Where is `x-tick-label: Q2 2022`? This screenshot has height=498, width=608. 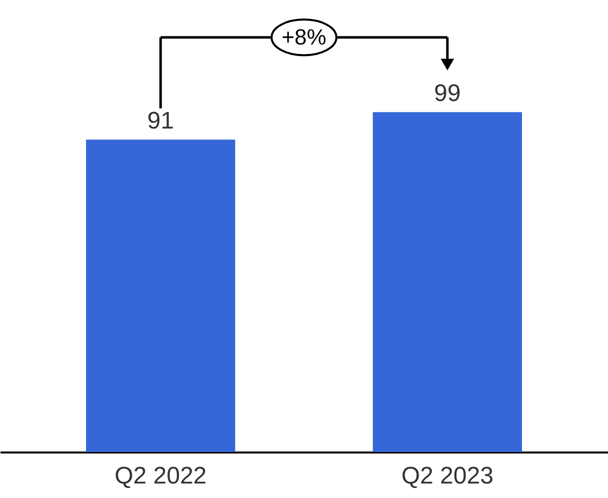
x-tick-label: Q2 2022 is located at coordinates (160, 476).